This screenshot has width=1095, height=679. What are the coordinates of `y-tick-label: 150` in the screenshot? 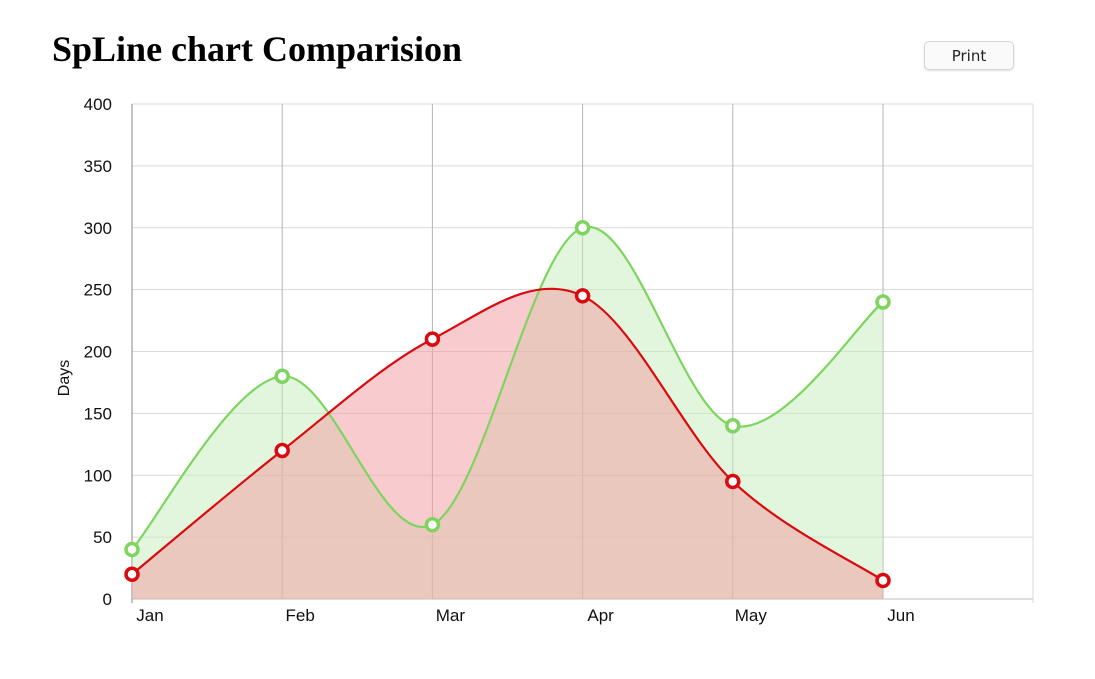 It's located at (98, 413).